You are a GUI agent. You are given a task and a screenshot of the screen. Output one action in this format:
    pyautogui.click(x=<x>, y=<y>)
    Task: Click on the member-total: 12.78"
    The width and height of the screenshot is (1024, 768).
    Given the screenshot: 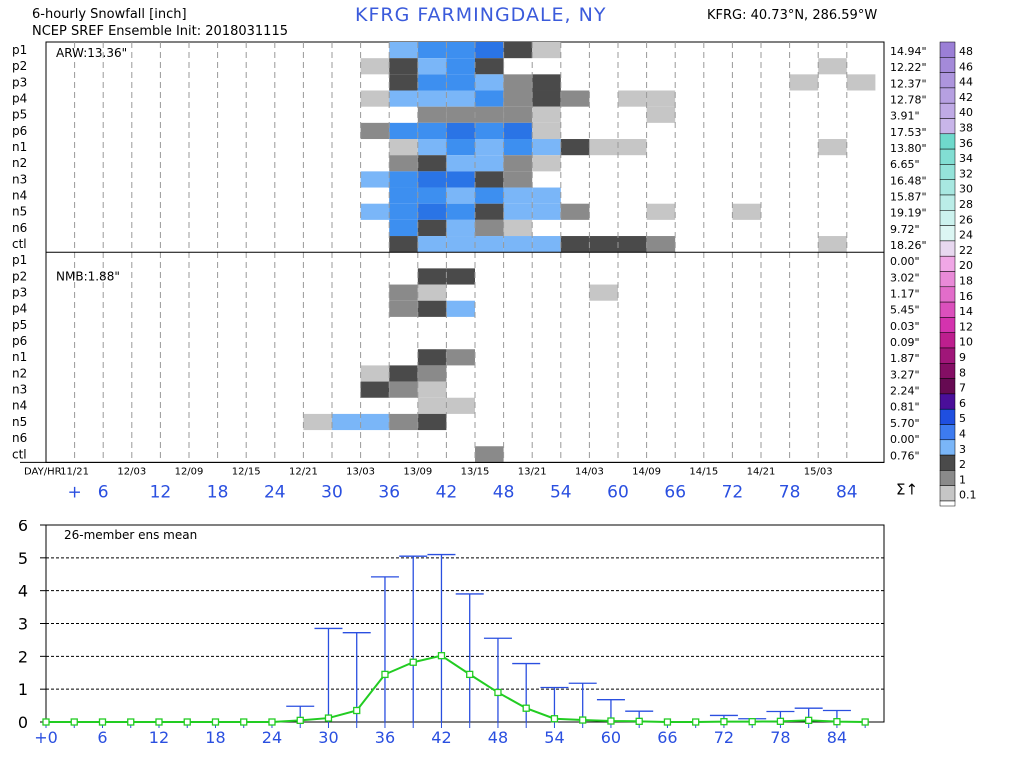 What is the action you would take?
    pyautogui.click(x=908, y=100)
    